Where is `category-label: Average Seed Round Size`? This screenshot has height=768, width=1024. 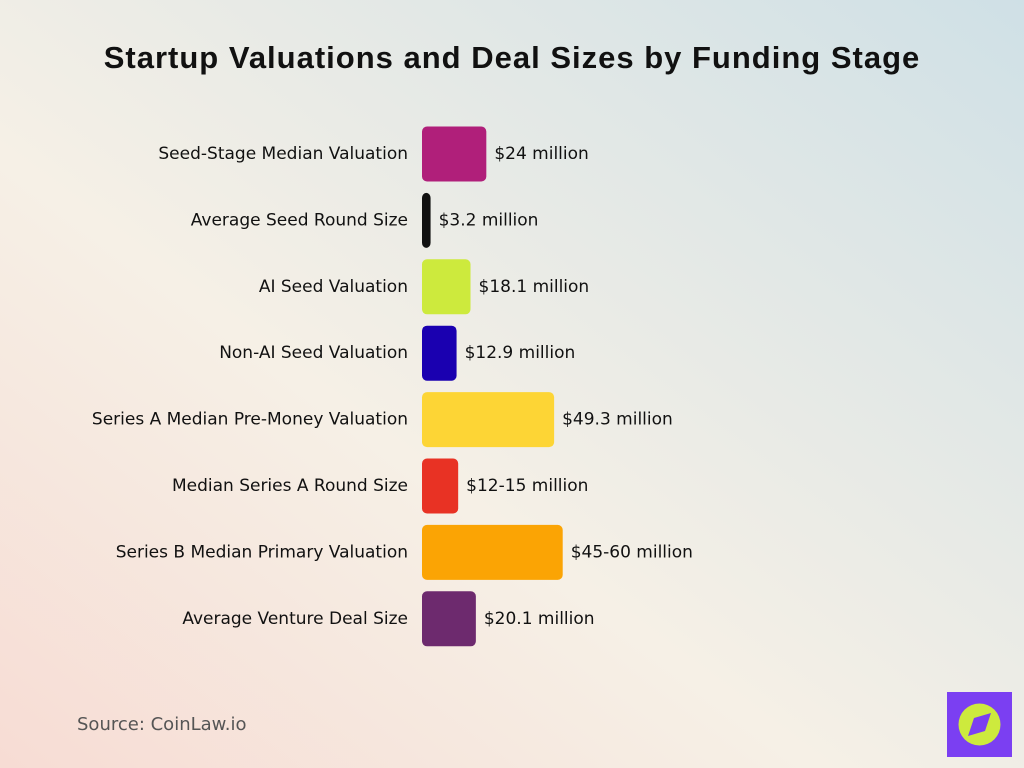 category-label: Average Seed Round Size is located at coordinates (299, 220).